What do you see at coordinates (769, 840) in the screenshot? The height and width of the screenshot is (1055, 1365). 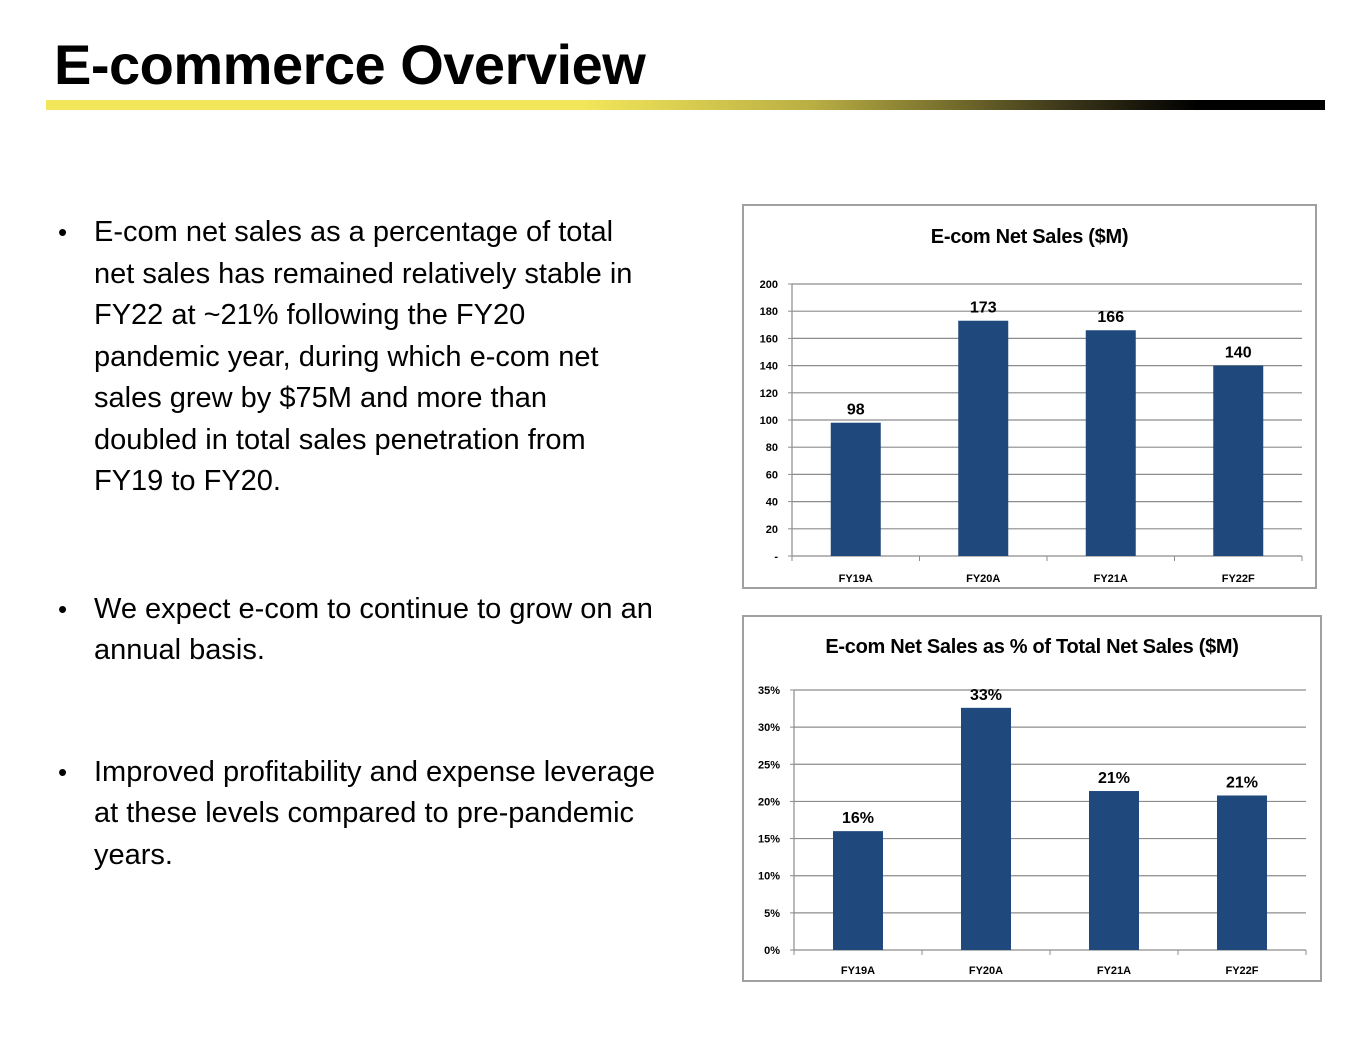 I see `y-tick-label: 15%` at bounding box center [769, 840].